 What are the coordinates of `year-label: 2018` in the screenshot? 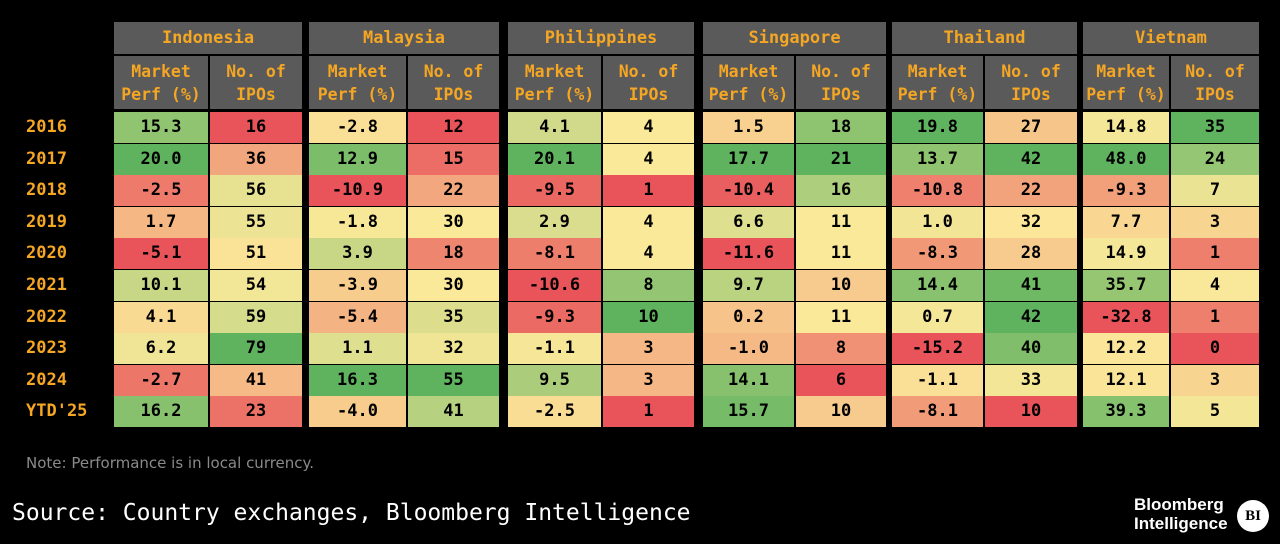 It's located at (46, 190).